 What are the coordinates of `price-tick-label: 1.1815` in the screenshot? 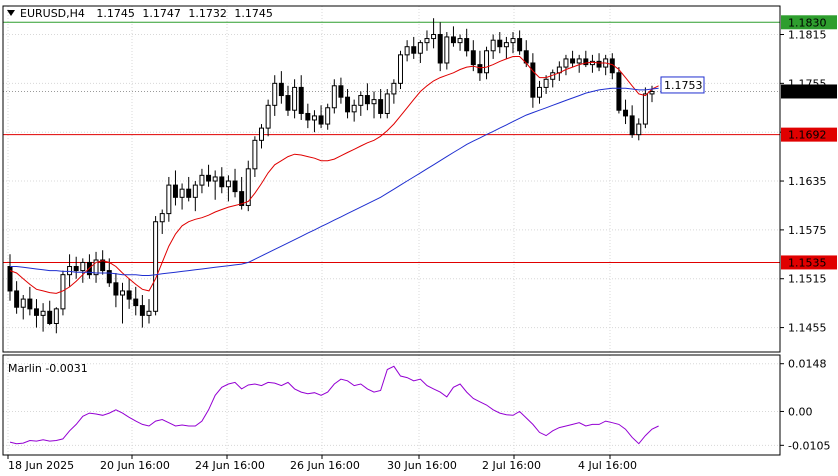 It's located at (807, 34).